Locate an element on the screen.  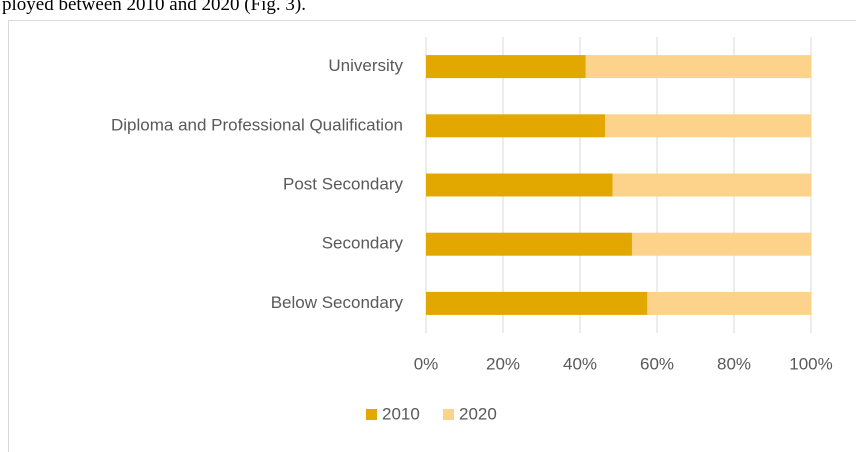
legend-label: 2010 is located at coordinates (401, 413).